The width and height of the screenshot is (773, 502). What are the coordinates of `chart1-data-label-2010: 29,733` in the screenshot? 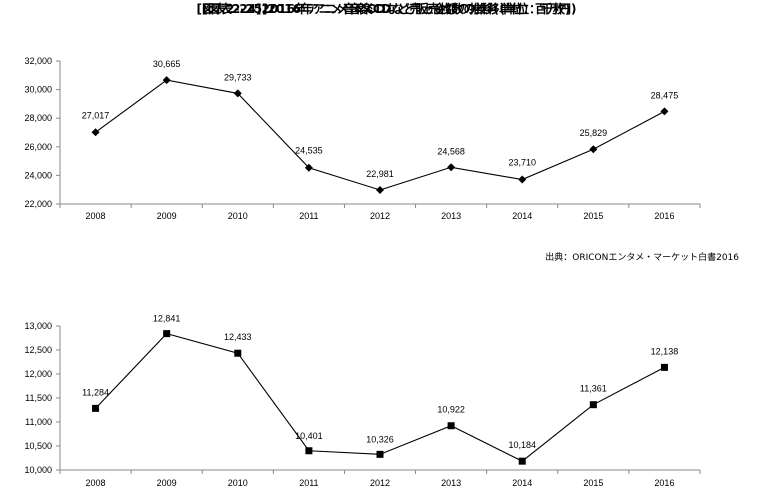 It's located at (238, 77).